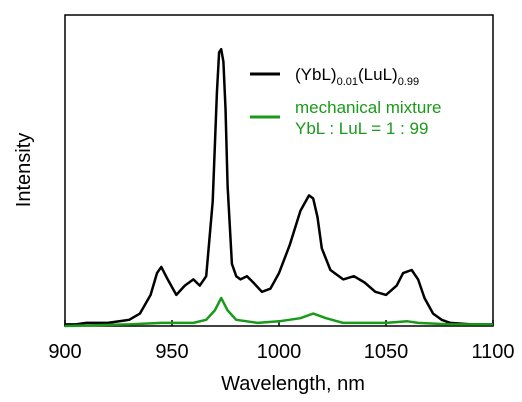 The image size is (522, 402). What do you see at coordinates (279, 352) in the screenshot?
I see `x-tick-label: 1000` at bounding box center [279, 352].